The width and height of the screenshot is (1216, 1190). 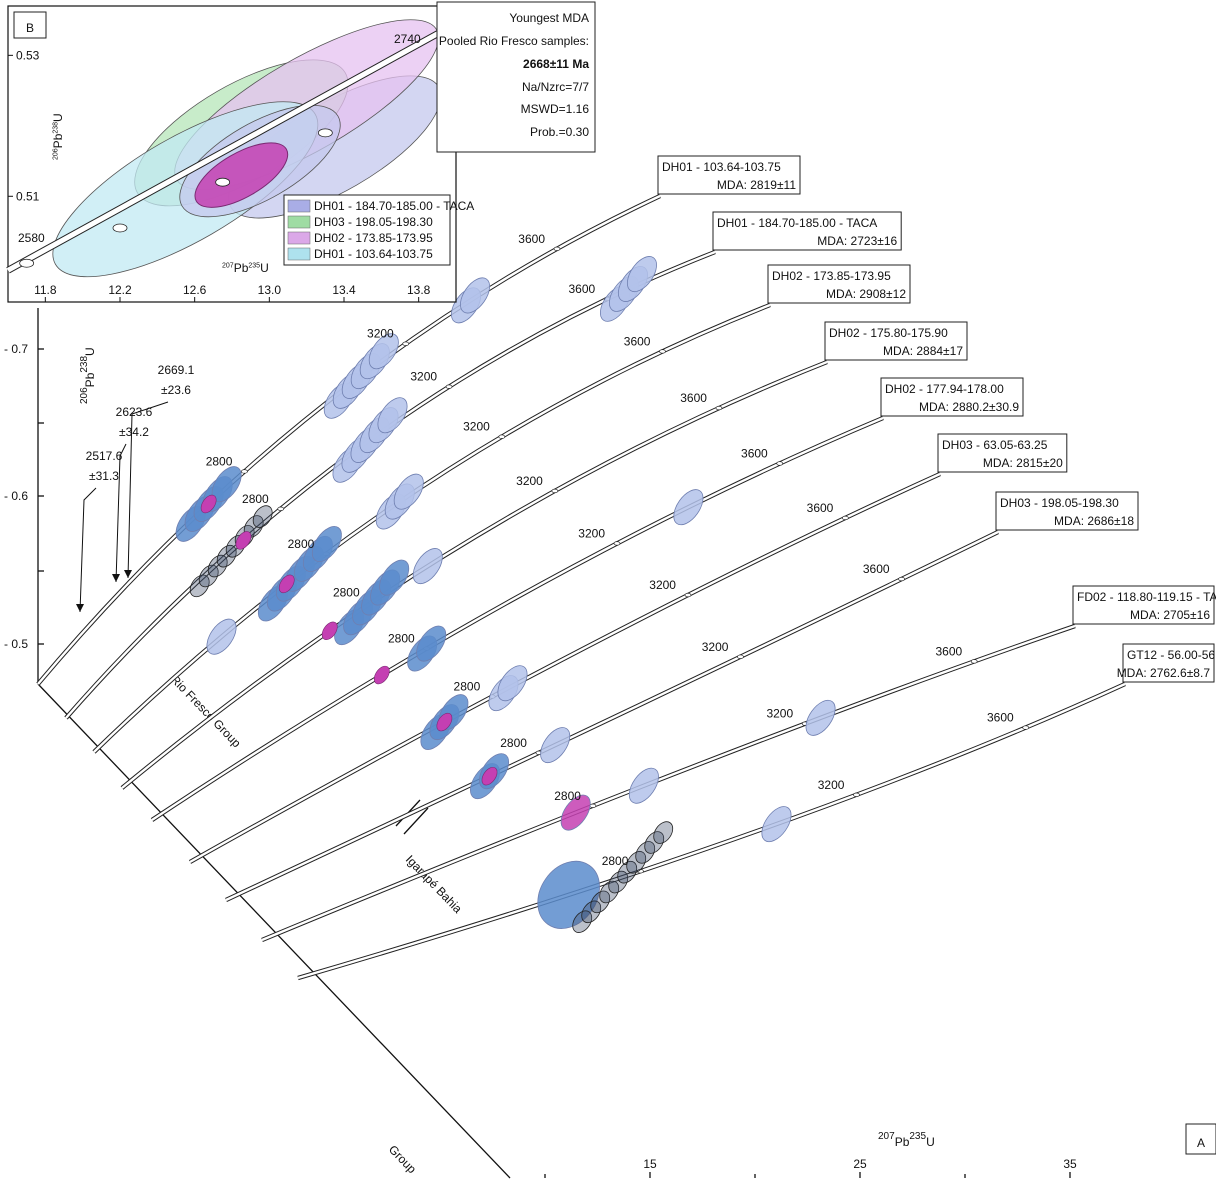 What do you see at coordinates (555, 87) in the screenshot?
I see `summary-n: Na/Nzrc=7/7` at bounding box center [555, 87].